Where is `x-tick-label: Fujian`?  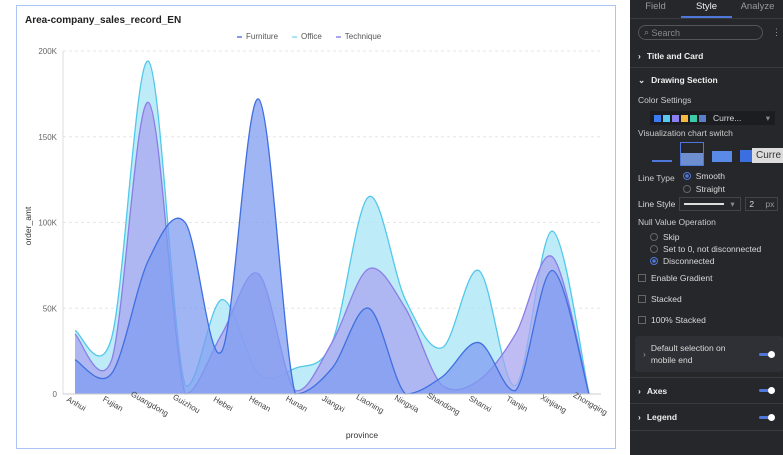 x-tick-label: Fujian is located at coordinates (112, 403).